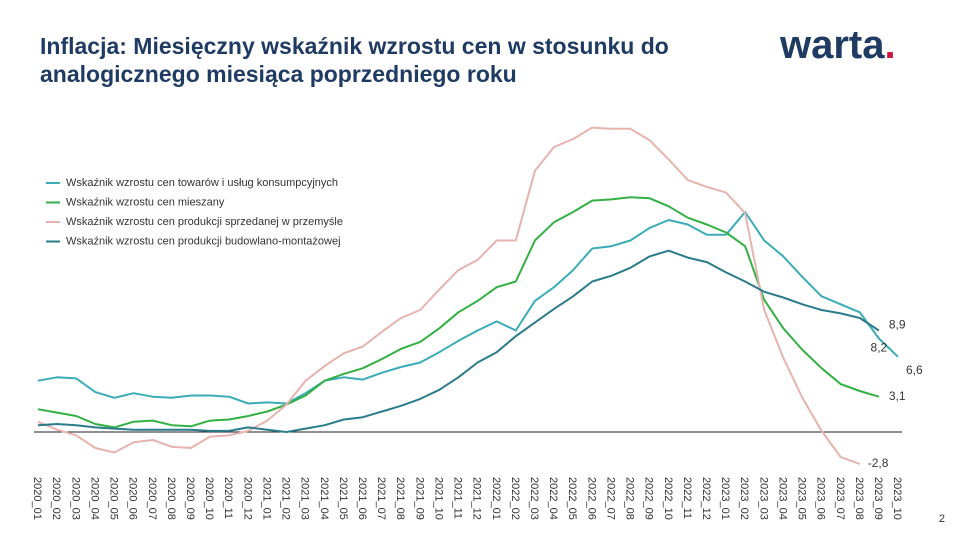 Image resolution: width=960 pixels, height=540 pixels. What do you see at coordinates (591, 498) in the screenshot?
I see `x-tick-label: 2022_06` at bounding box center [591, 498].